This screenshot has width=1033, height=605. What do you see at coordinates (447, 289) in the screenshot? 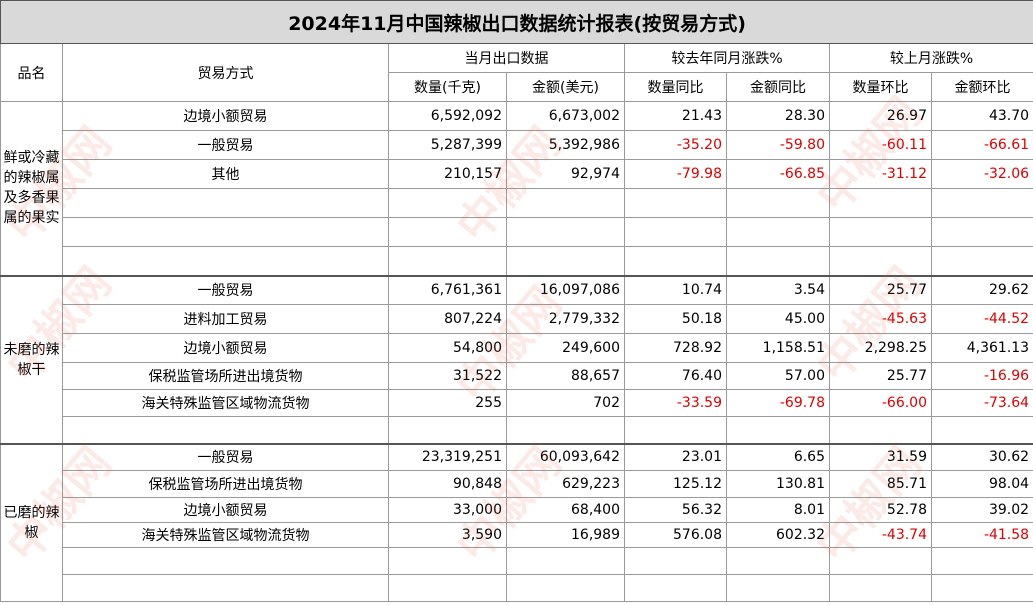
I see `cell-qty: 6,761,361` at bounding box center [447, 289].